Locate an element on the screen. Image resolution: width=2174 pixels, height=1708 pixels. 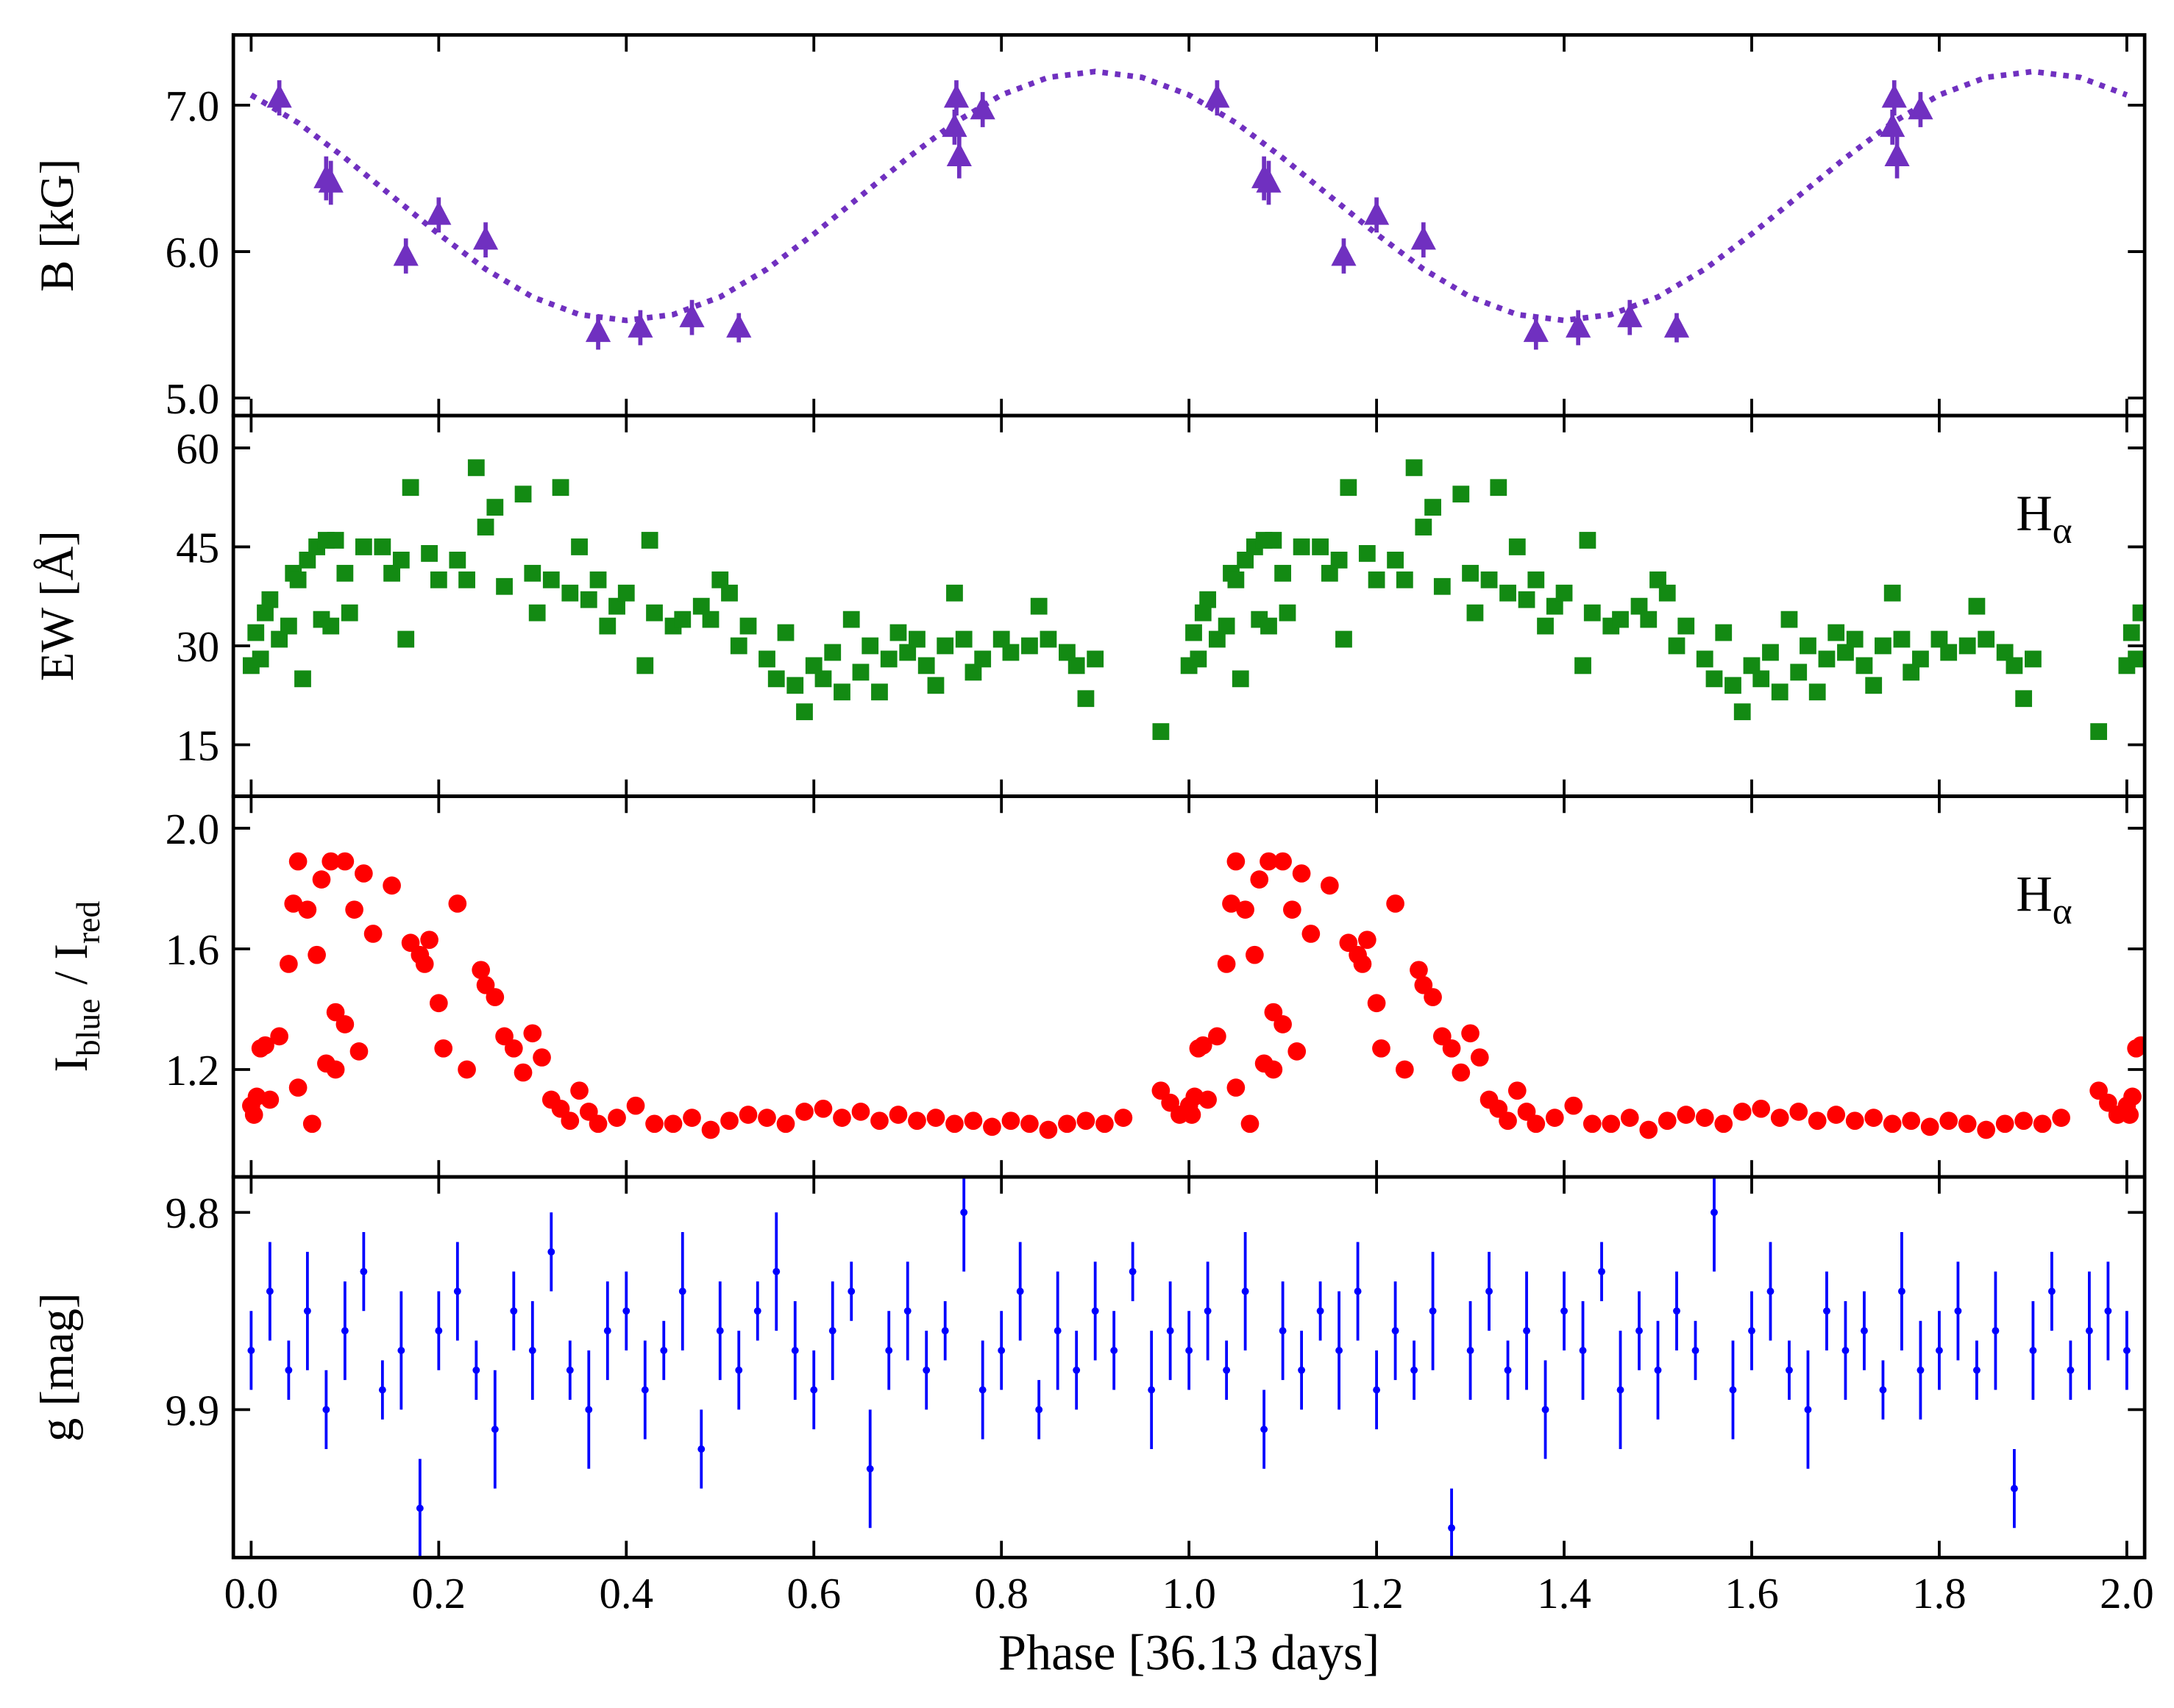
y-axis-label: Iblue / Ired is located at coordinates (76, 986).